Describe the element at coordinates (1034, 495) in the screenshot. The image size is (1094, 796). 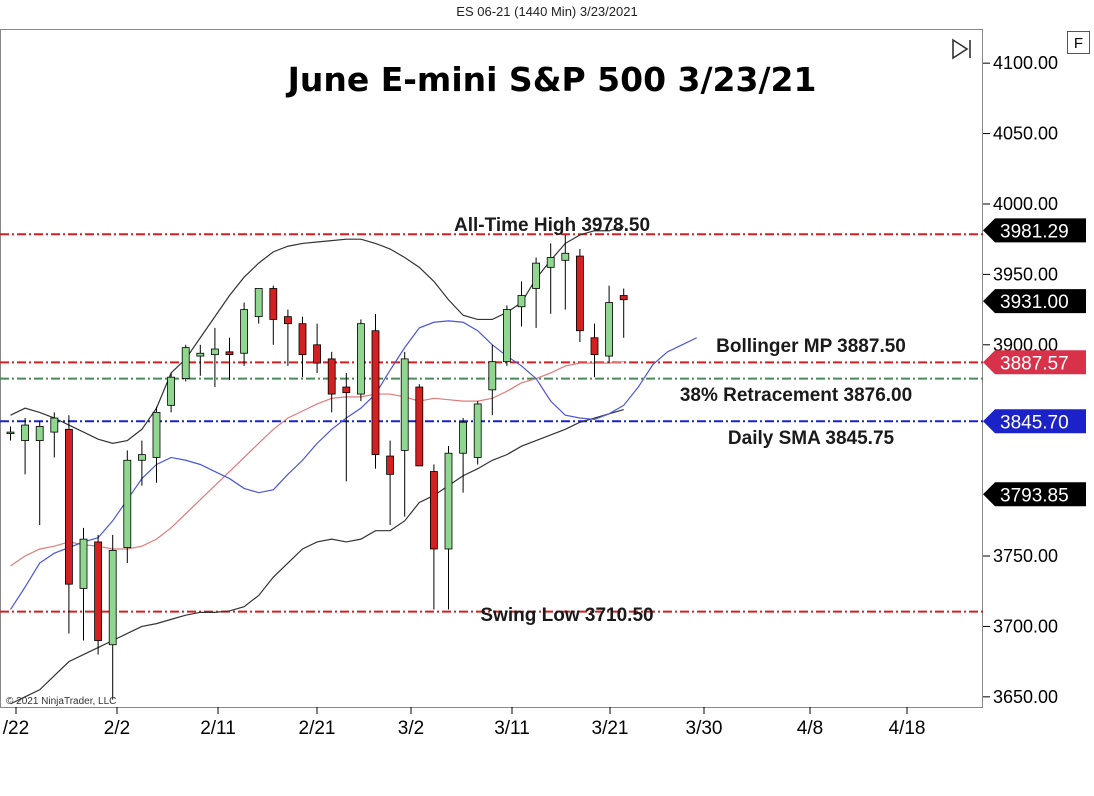
I see `price-marker-label: 3793.85` at that location.